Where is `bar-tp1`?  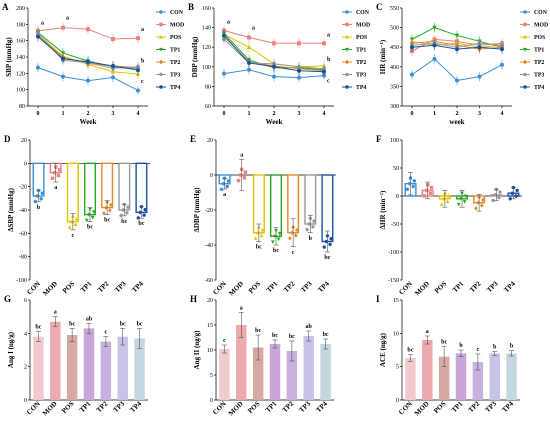 bar-tp1 is located at coordinates (90, 189).